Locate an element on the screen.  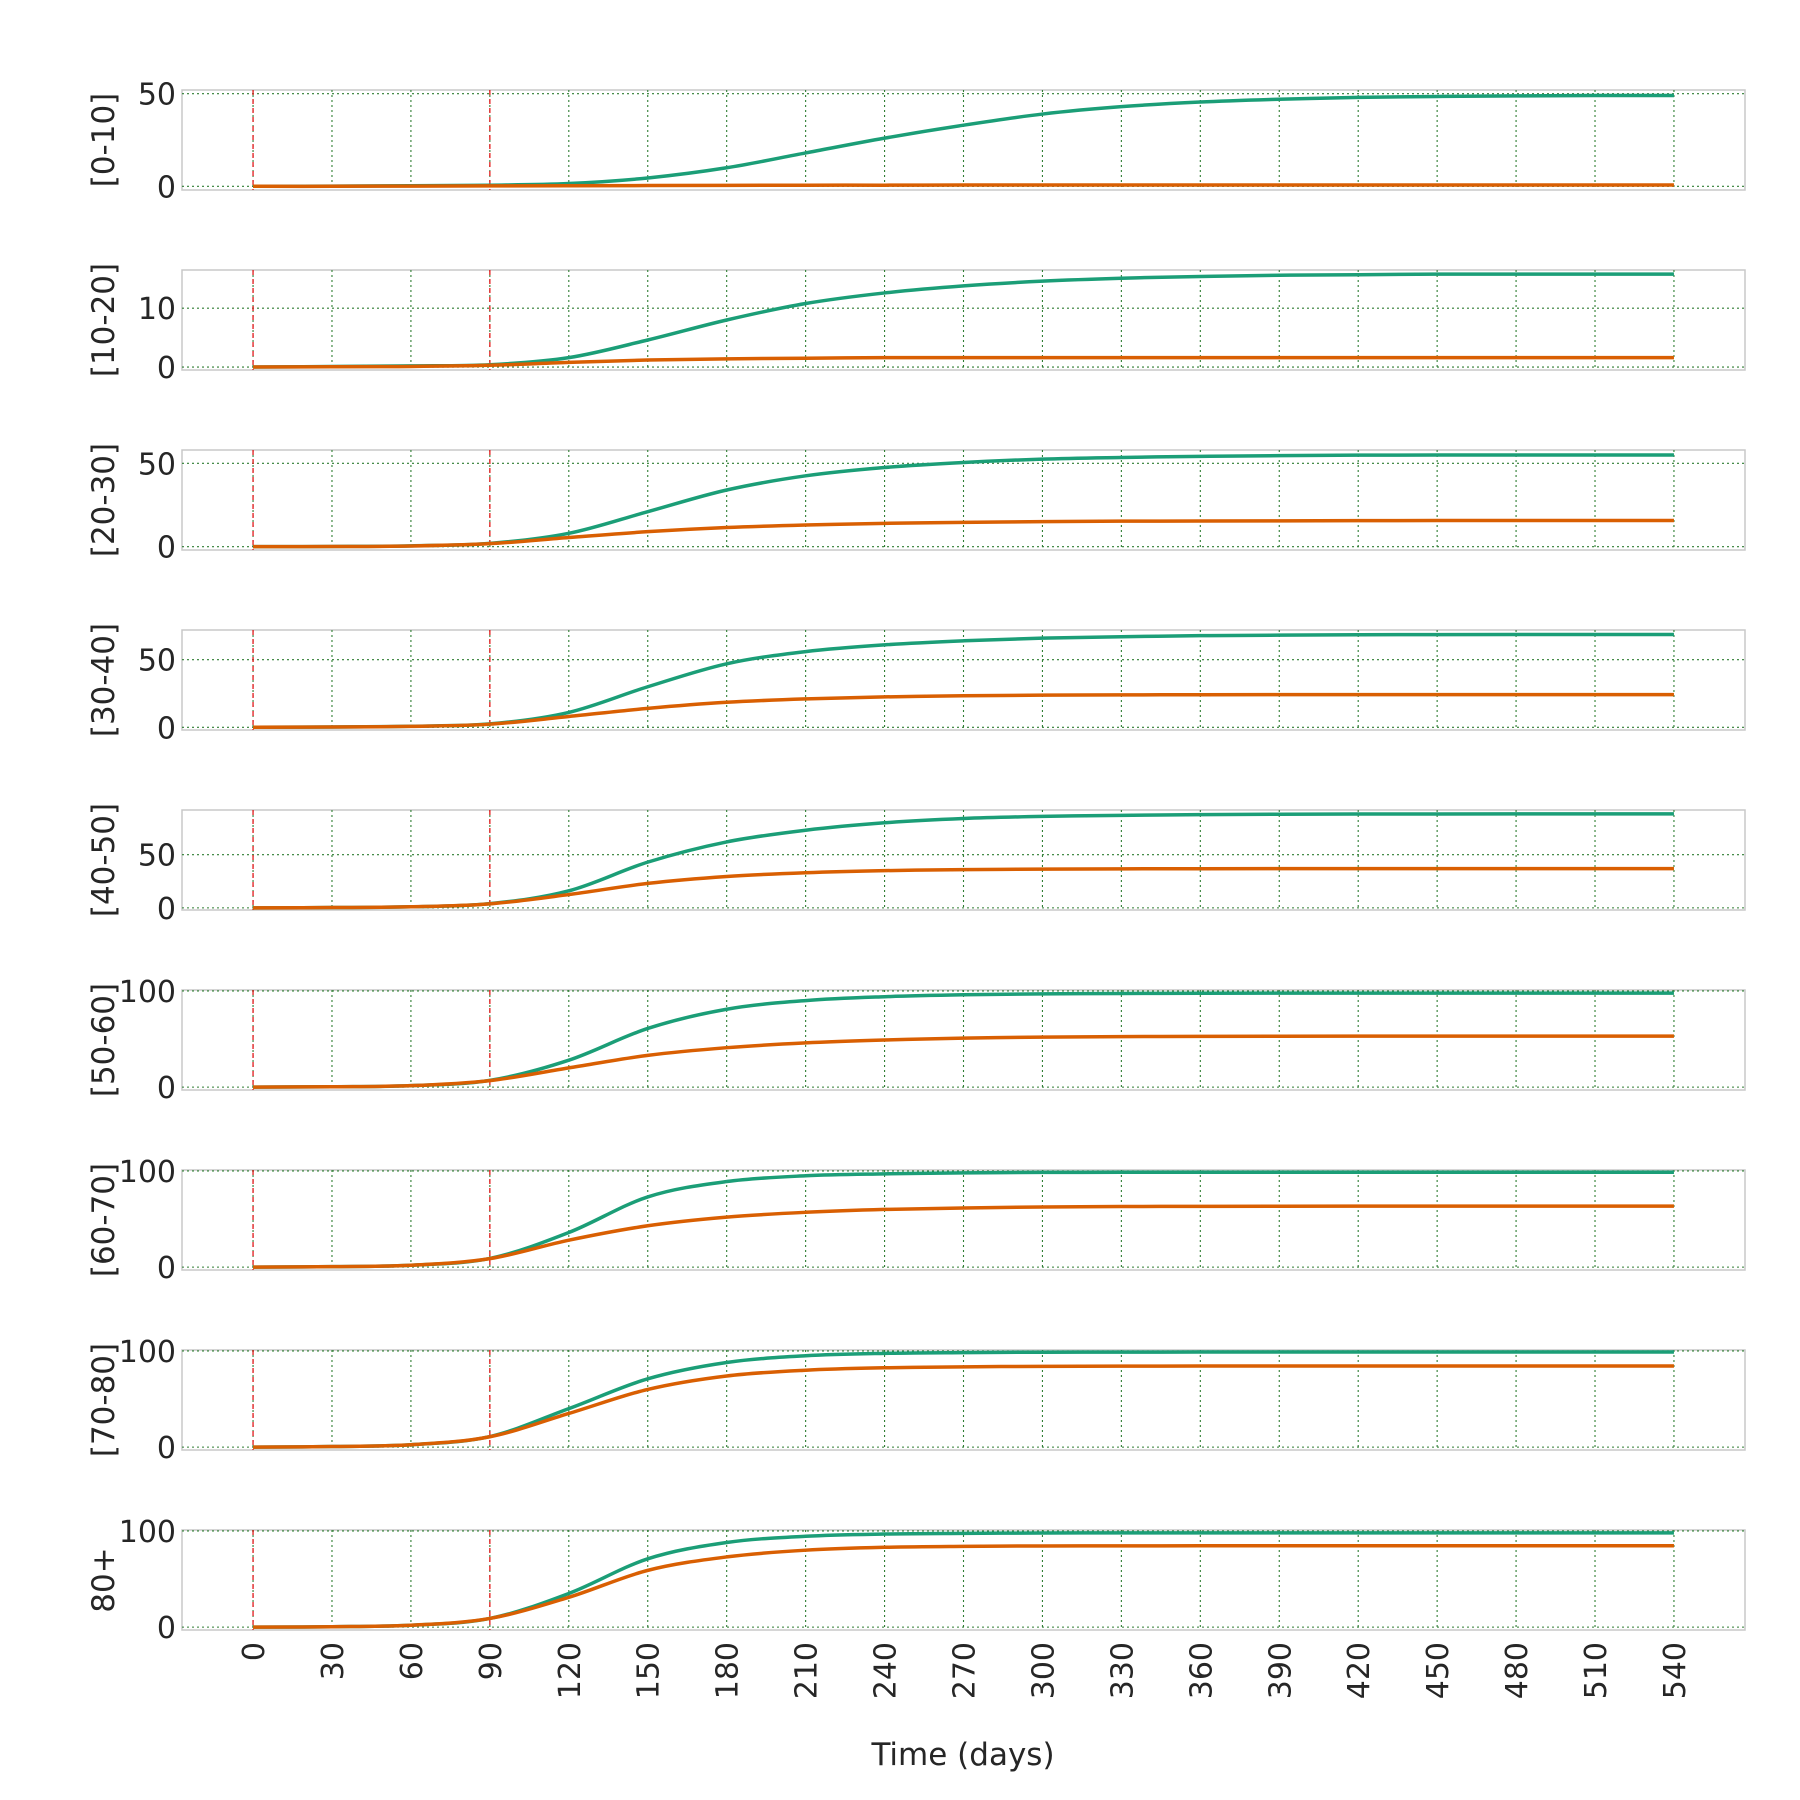
x-tick-label: 540 is located at coordinates (1675, 1670).